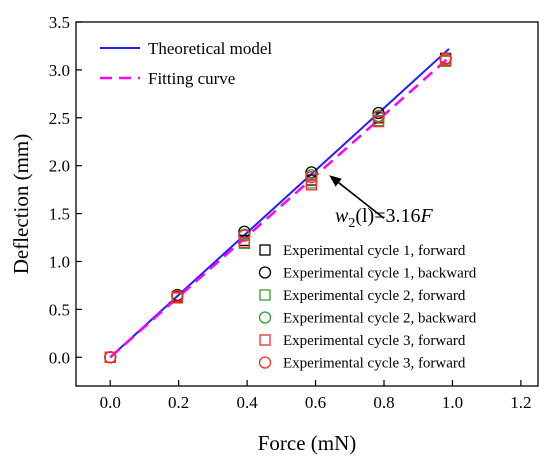 The width and height of the screenshot is (550, 467). I want to click on annotation-text: w2(l)=3.16F, so click(384, 218).